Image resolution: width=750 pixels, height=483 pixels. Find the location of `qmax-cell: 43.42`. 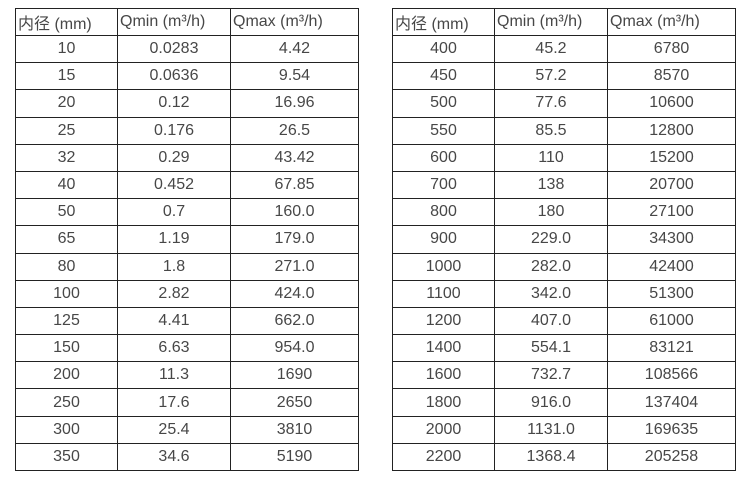

qmax-cell: 43.42 is located at coordinates (294, 157).